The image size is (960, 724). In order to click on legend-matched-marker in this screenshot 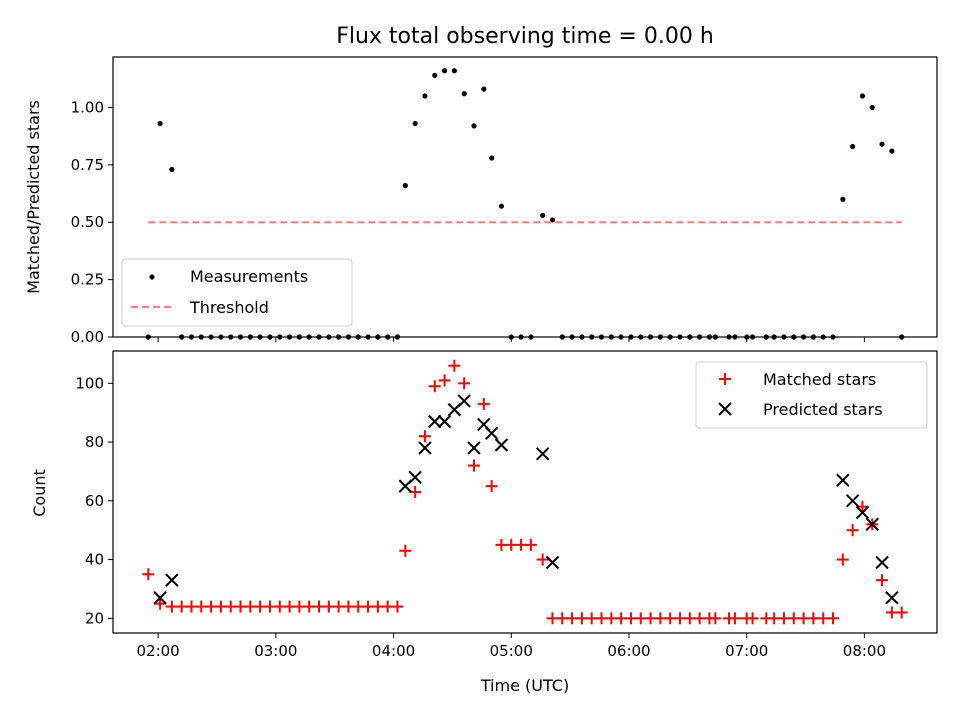, I will do `click(725, 379)`.